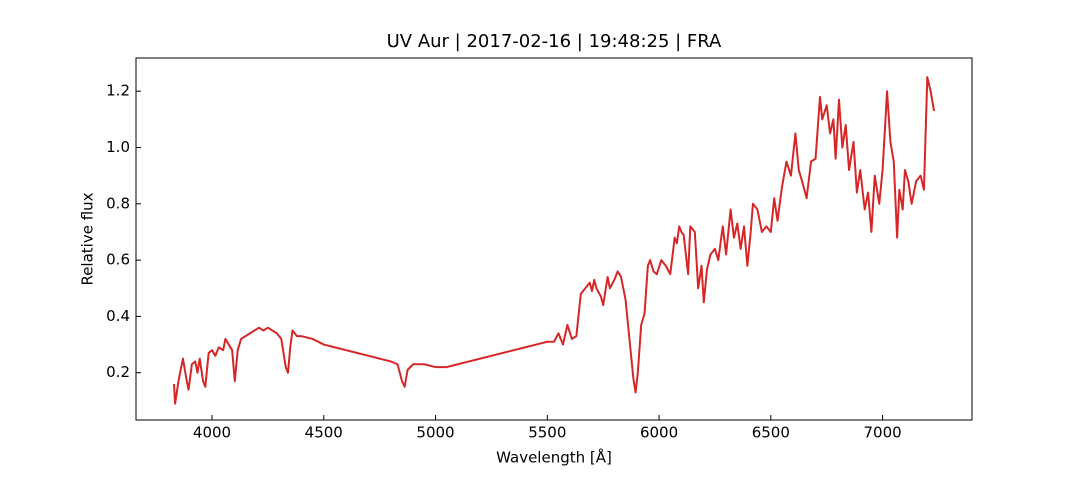  What do you see at coordinates (212, 433) in the screenshot?
I see `x-tick-label: 4000` at bounding box center [212, 433].